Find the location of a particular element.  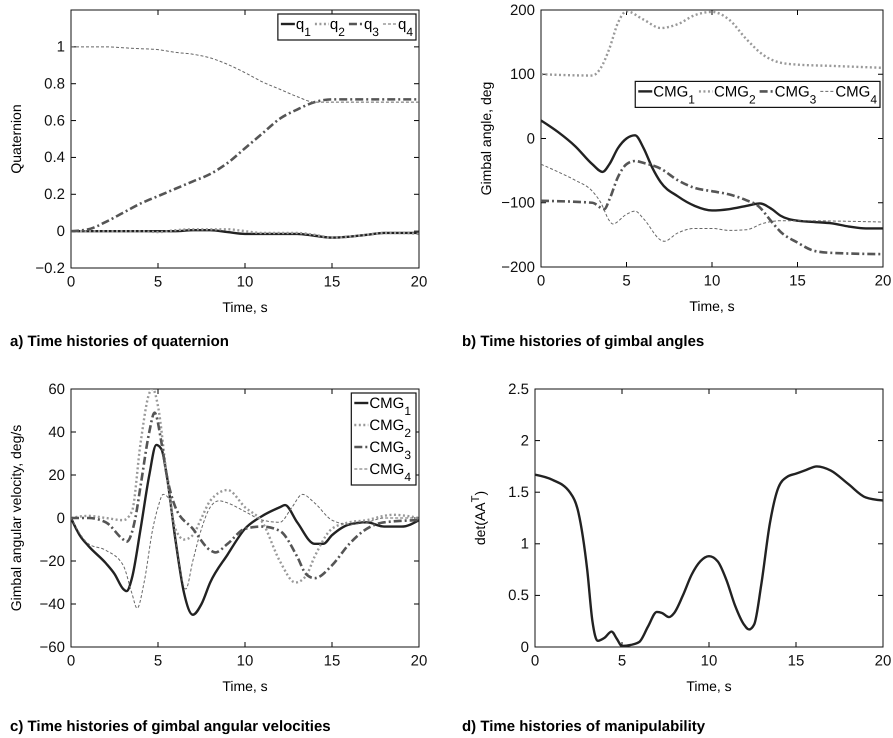

y-tick-label: 200 is located at coordinates (522, 10).